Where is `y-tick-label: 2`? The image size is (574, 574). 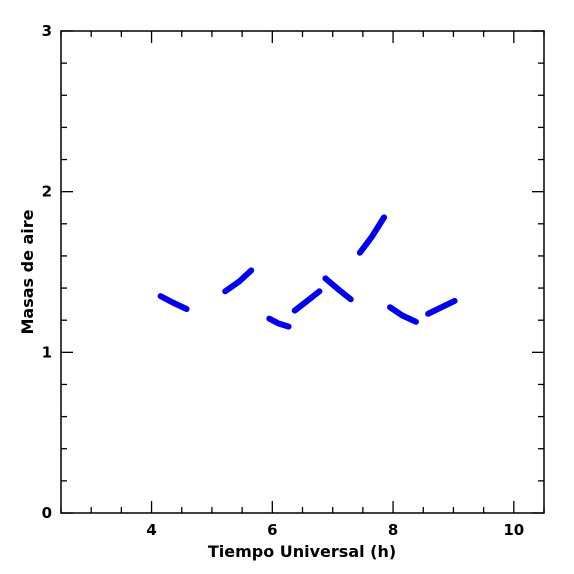
y-tick-label: 2 is located at coordinates (47, 192).